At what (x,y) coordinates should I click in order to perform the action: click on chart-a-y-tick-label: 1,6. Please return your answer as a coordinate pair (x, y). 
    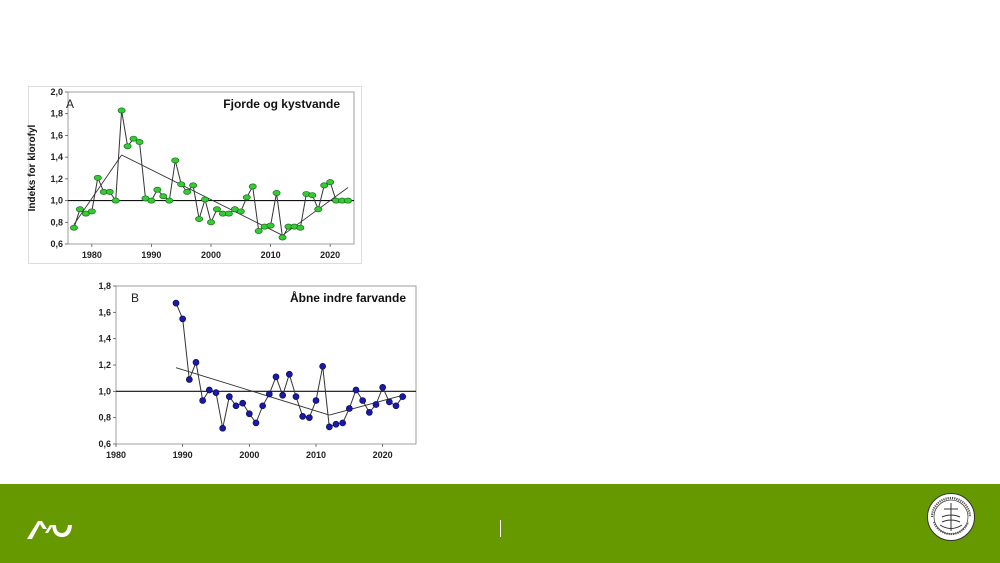
    Looking at the image, I should click on (56, 135).